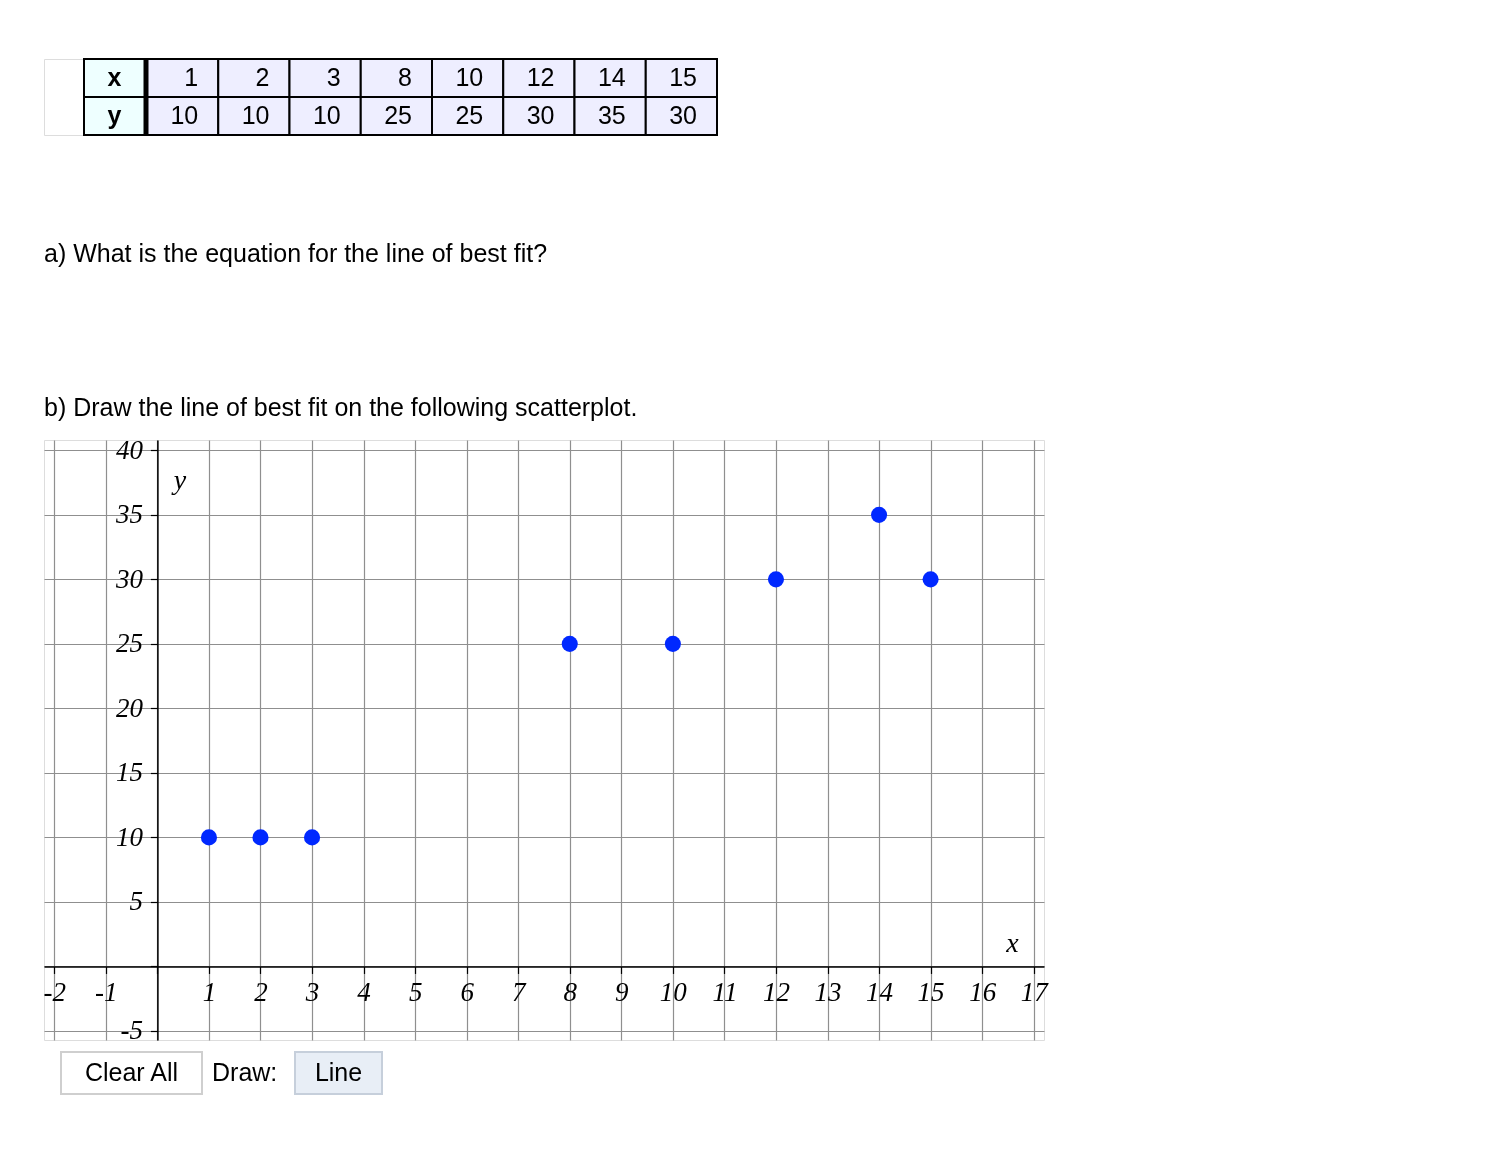 The image size is (1500, 1162). What do you see at coordinates (191, 77) in the screenshot?
I see `category-label: 1` at bounding box center [191, 77].